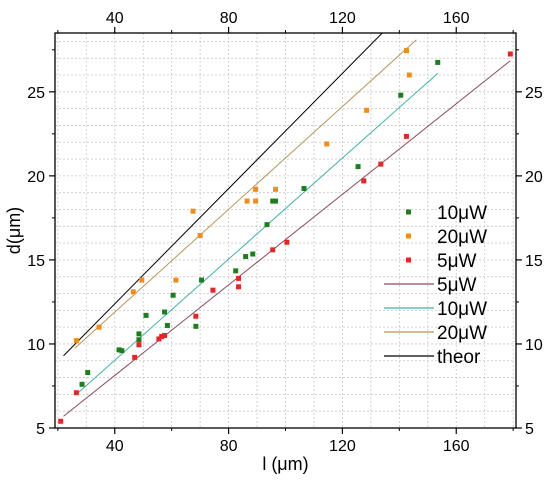 The height and width of the screenshot is (487, 550). What do you see at coordinates (529, 429) in the screenshot?
I see `y-tick-label-right: 5` at bounding box center [529, 429].